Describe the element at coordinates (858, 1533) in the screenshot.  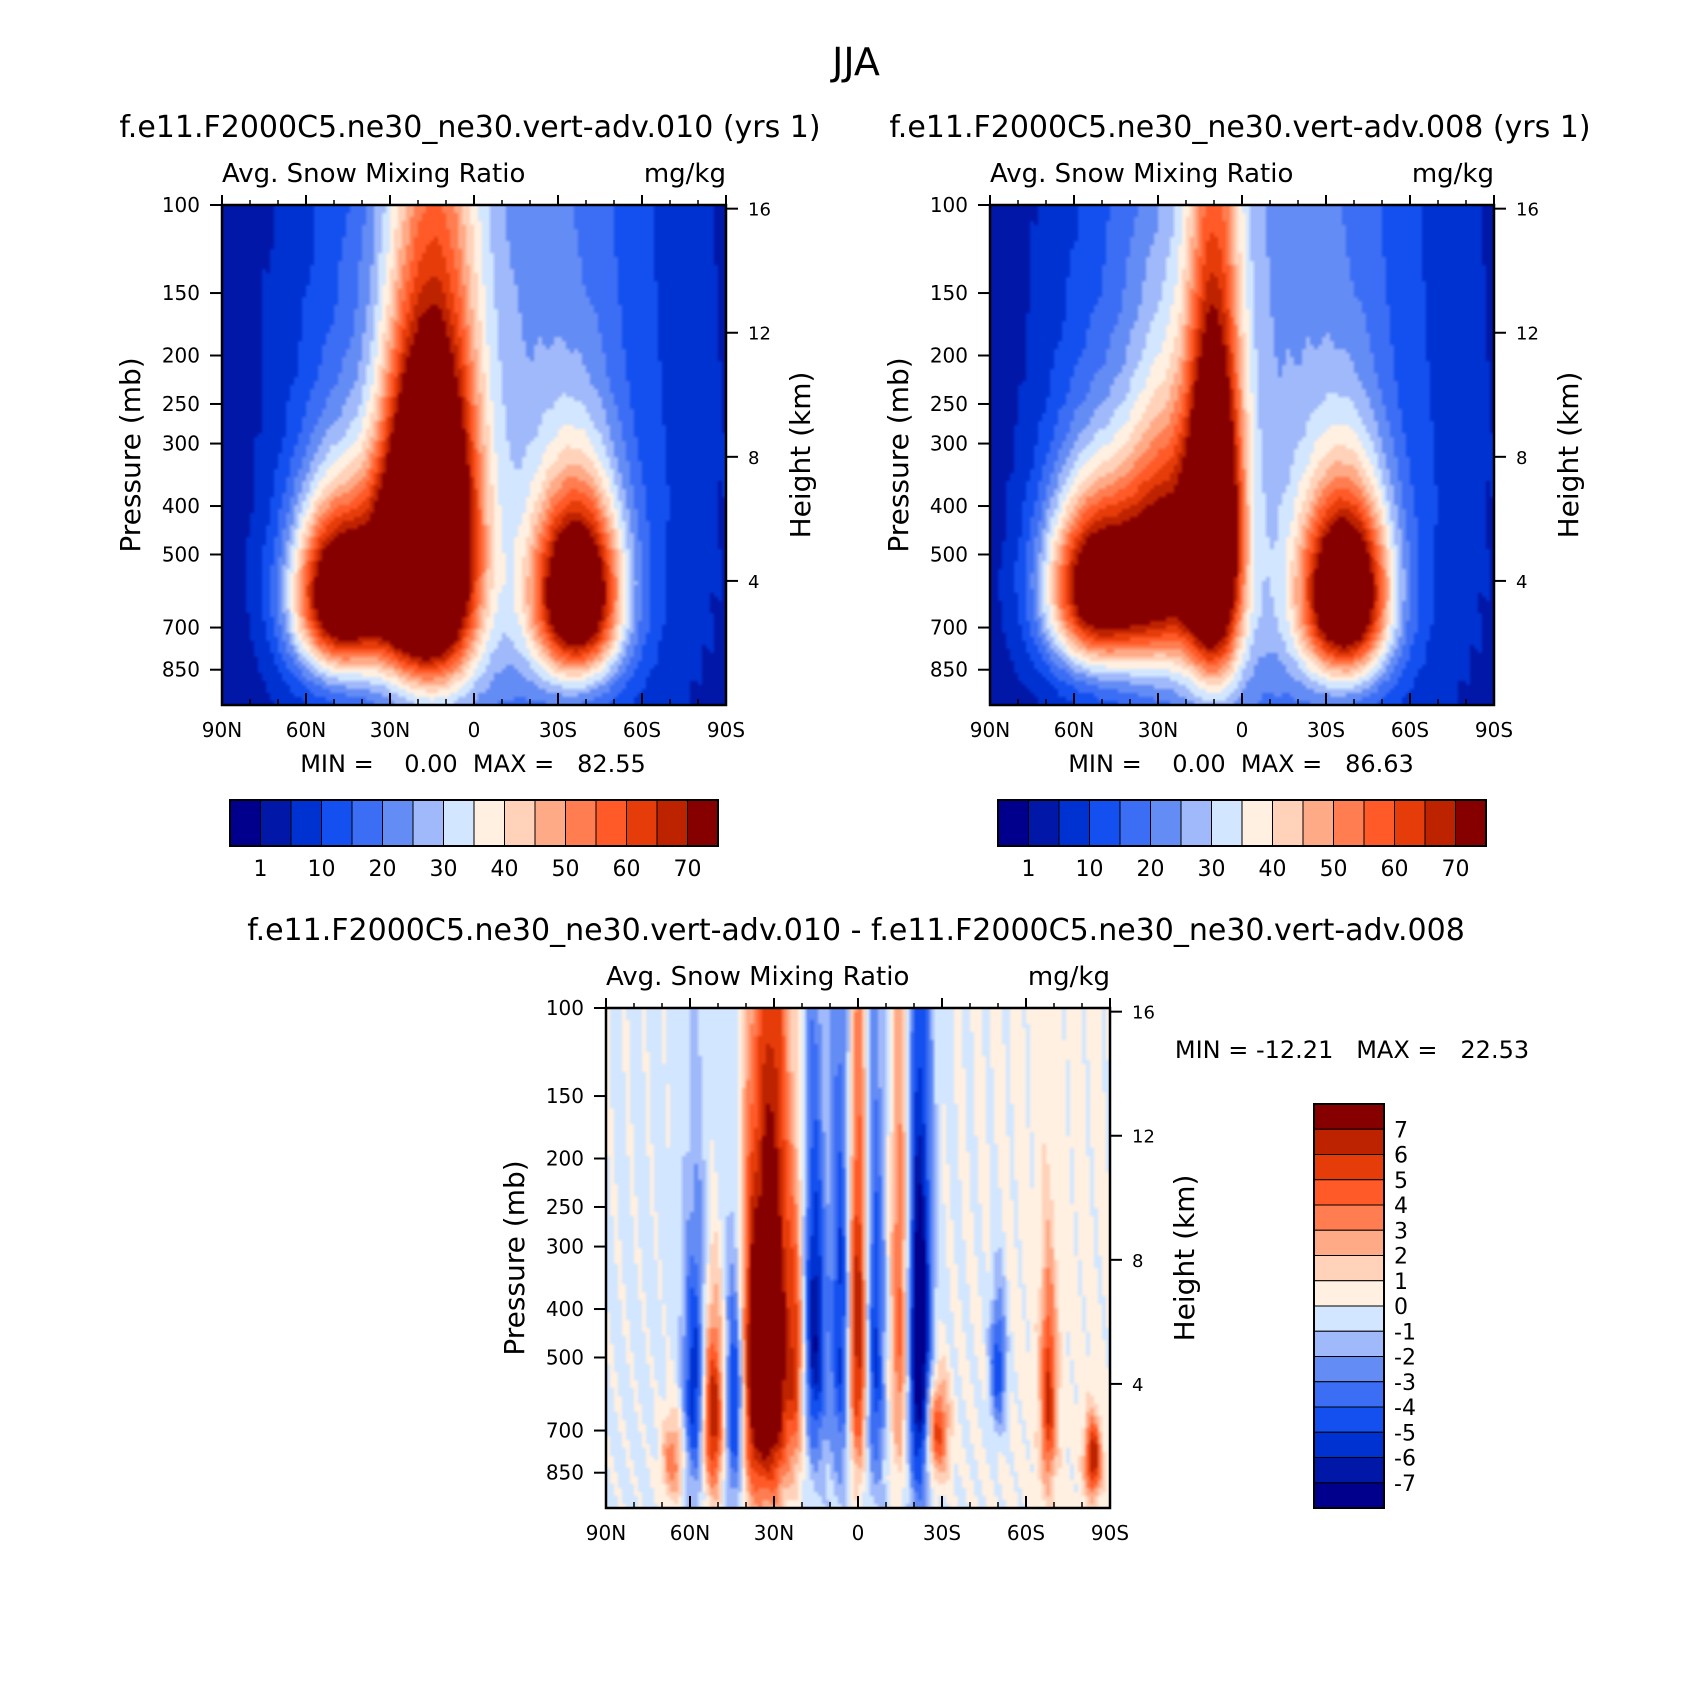
I see `x-tick-label: 0` at that location.